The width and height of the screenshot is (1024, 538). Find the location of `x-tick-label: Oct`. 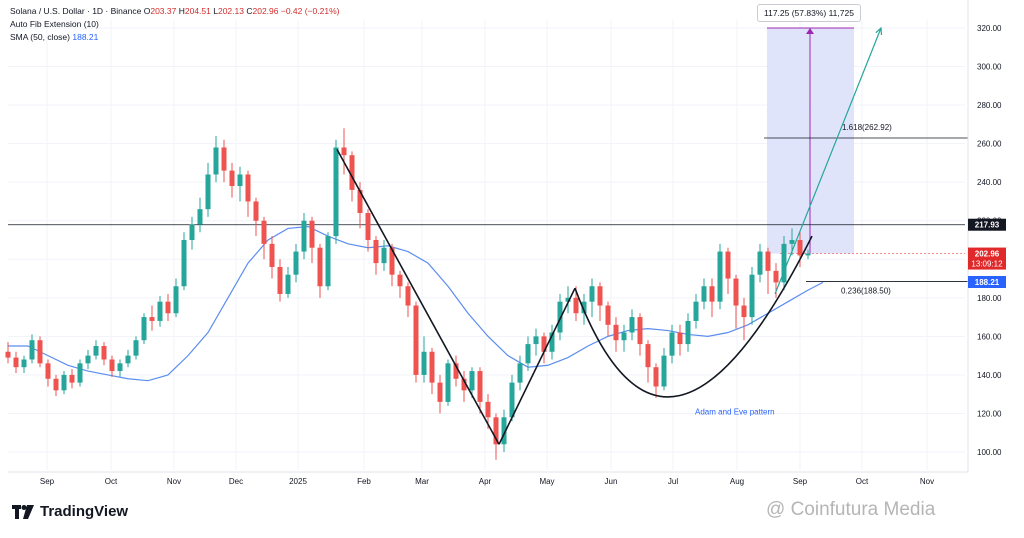

x-tick-label: Oct is located at coordinates (862, 481).